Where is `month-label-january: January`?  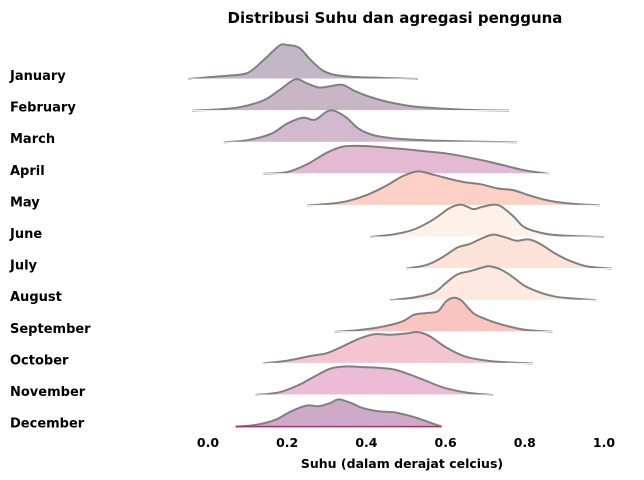 month-label-january: January is located at coordinates (37, 76).